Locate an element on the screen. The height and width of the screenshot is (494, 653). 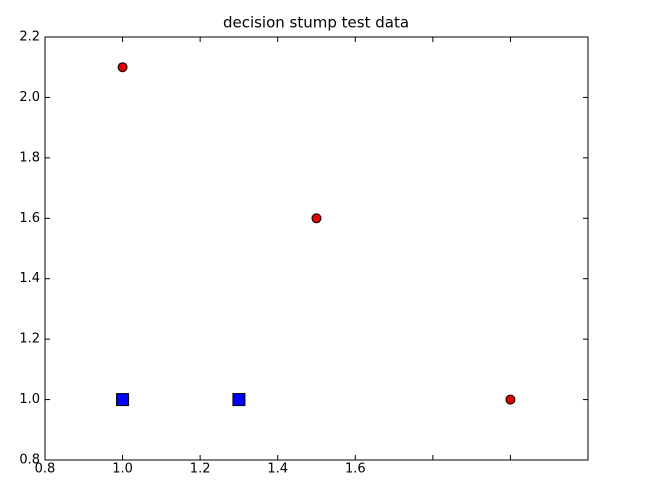
y-tick-label: 1.0 is located at coordinates (29, 399).